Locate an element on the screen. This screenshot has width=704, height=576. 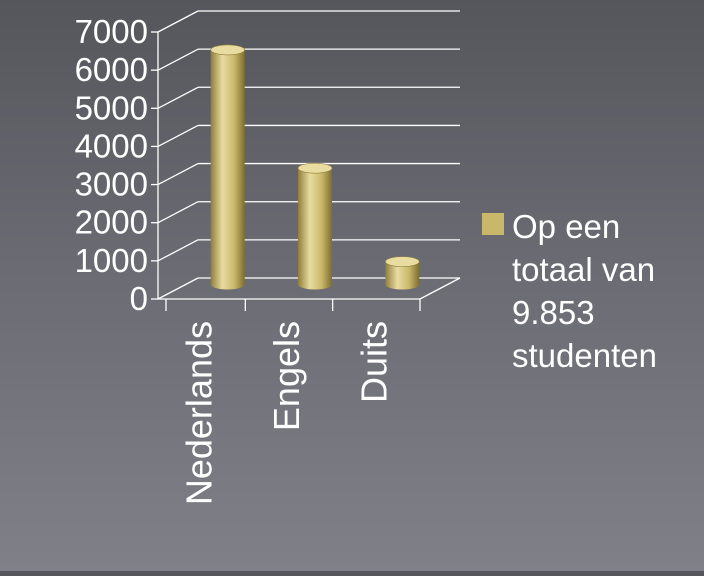
floor-right-edge is located at coordinates (440, 288).